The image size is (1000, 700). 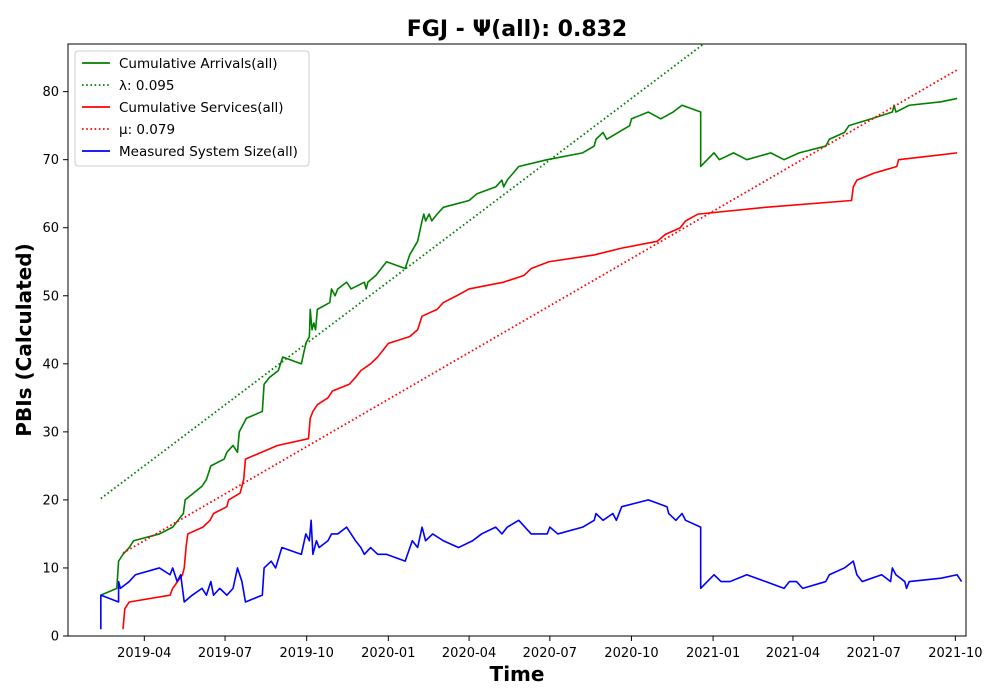 What do you see at coordinates (201, 108) in the screenshot?
I see `legend-label-3: Cumulative Services(all)` at bounding box center [201, 108].